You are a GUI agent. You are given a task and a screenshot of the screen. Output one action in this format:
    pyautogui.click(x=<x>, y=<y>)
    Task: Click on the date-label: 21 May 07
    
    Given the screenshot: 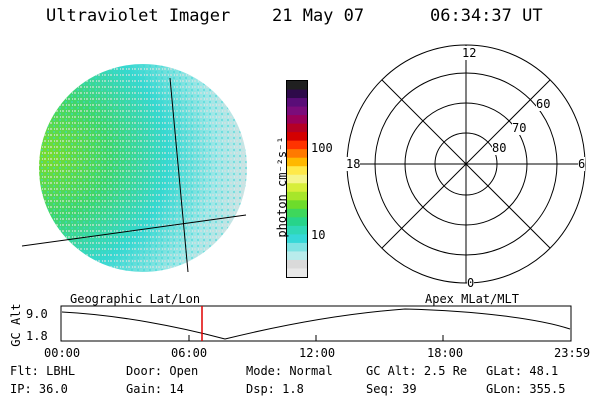 What is the action you would take?
    pyautogui.click(x=318, y=16)
    